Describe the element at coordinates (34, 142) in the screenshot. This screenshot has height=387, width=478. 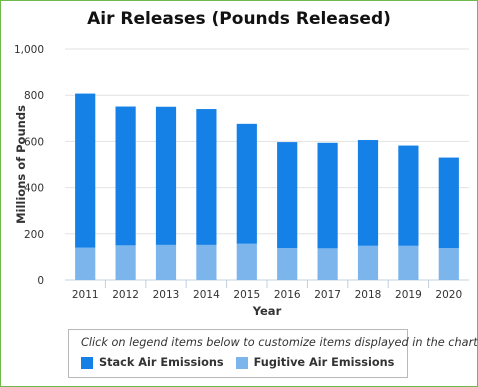
I see `y-tick-label: 600` at that location.